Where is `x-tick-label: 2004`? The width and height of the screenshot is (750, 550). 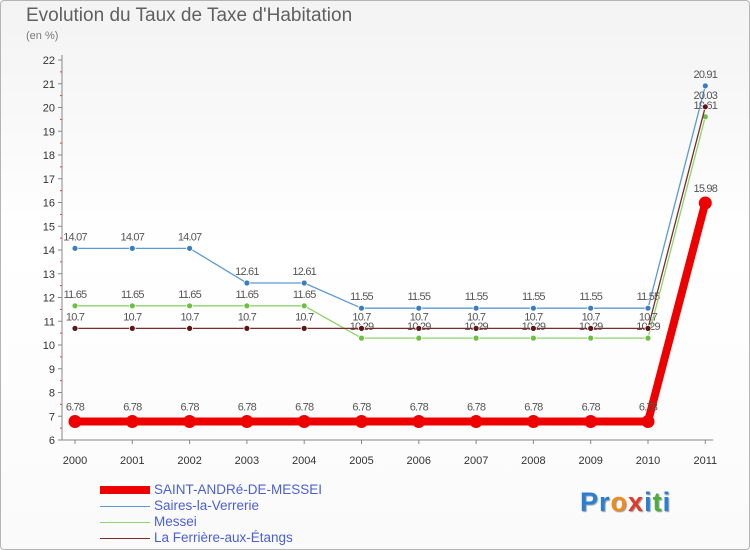 x-tick-label: 2004 is located at coordinates (304, 461).